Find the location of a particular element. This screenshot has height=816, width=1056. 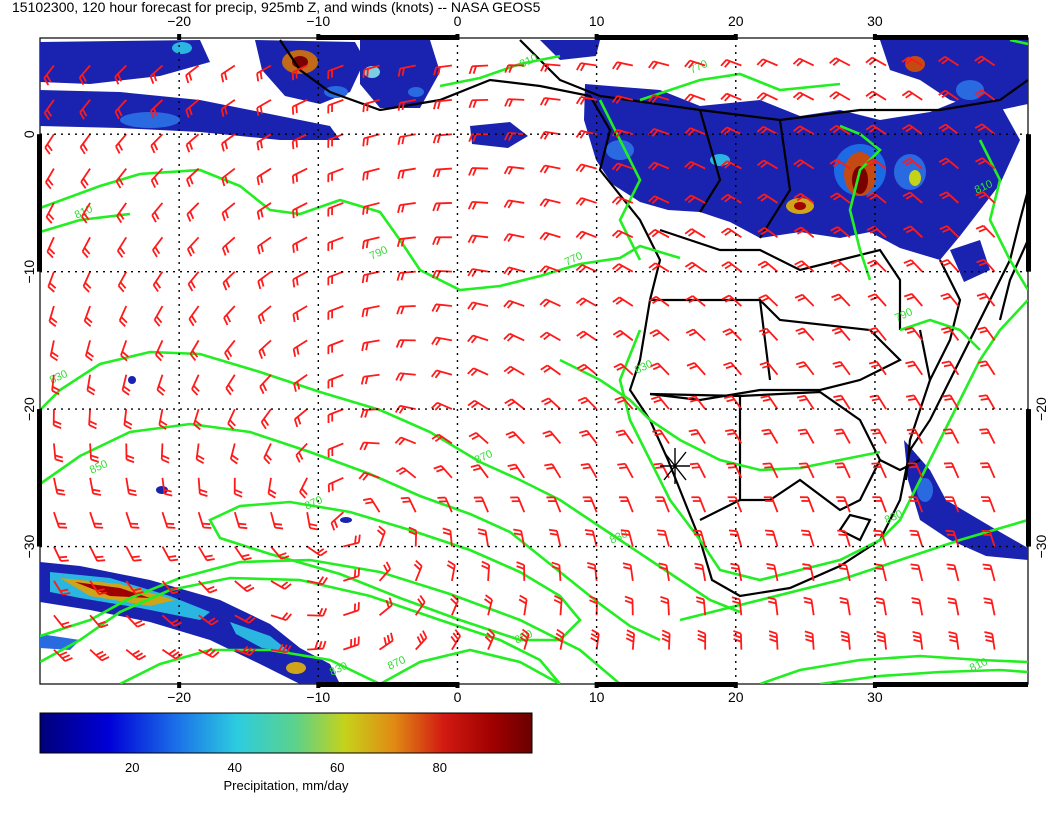

colorbar-tick-label: 40 is located at coordinates (235, 767).